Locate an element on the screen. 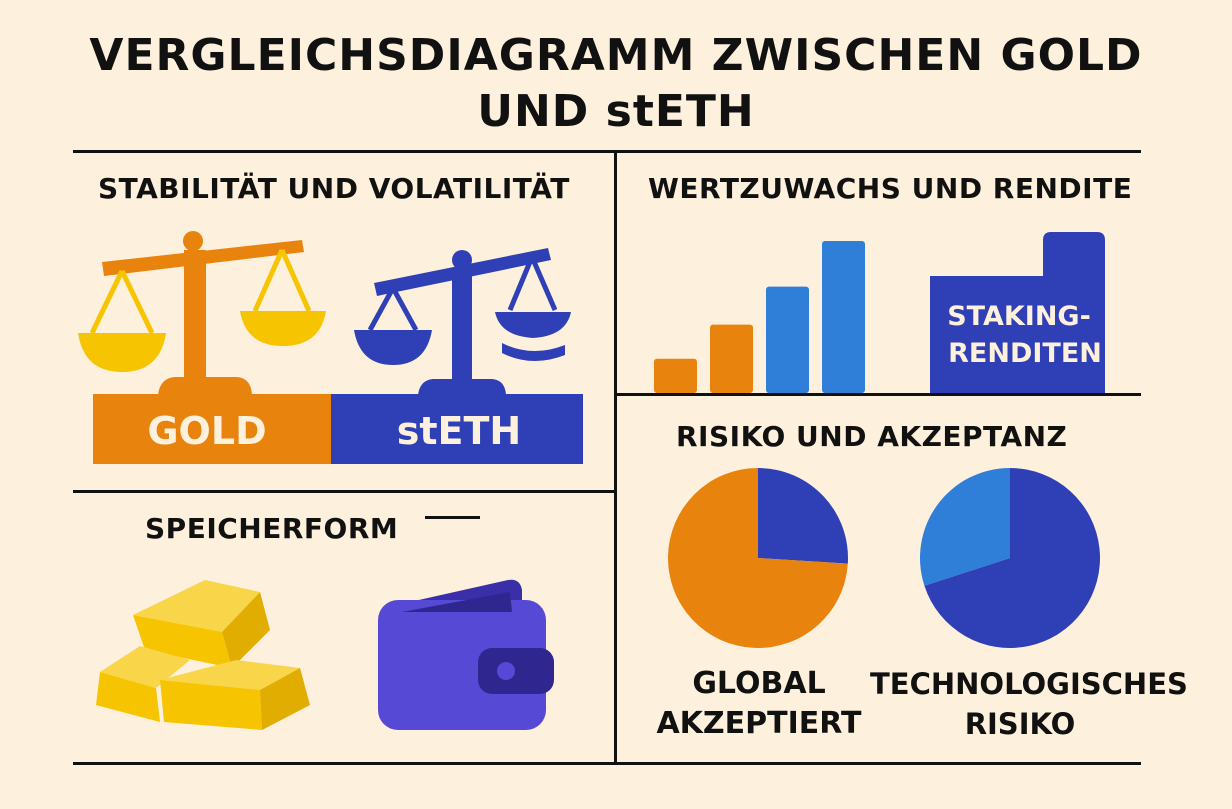  pie-label-tech-line-1: TECHNOLOGISCHES is located at coordinates (1029, 684).